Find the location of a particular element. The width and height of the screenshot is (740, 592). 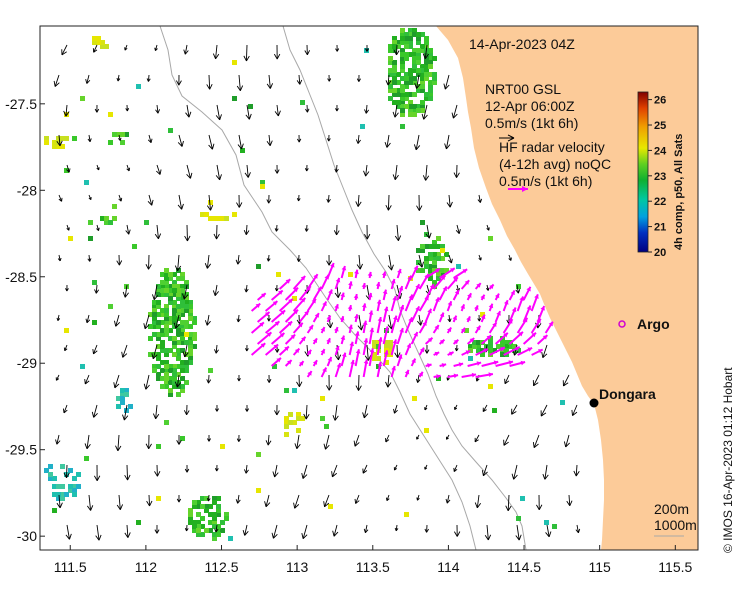

dongara-label: Dongara is located at coordinates (627, 394).